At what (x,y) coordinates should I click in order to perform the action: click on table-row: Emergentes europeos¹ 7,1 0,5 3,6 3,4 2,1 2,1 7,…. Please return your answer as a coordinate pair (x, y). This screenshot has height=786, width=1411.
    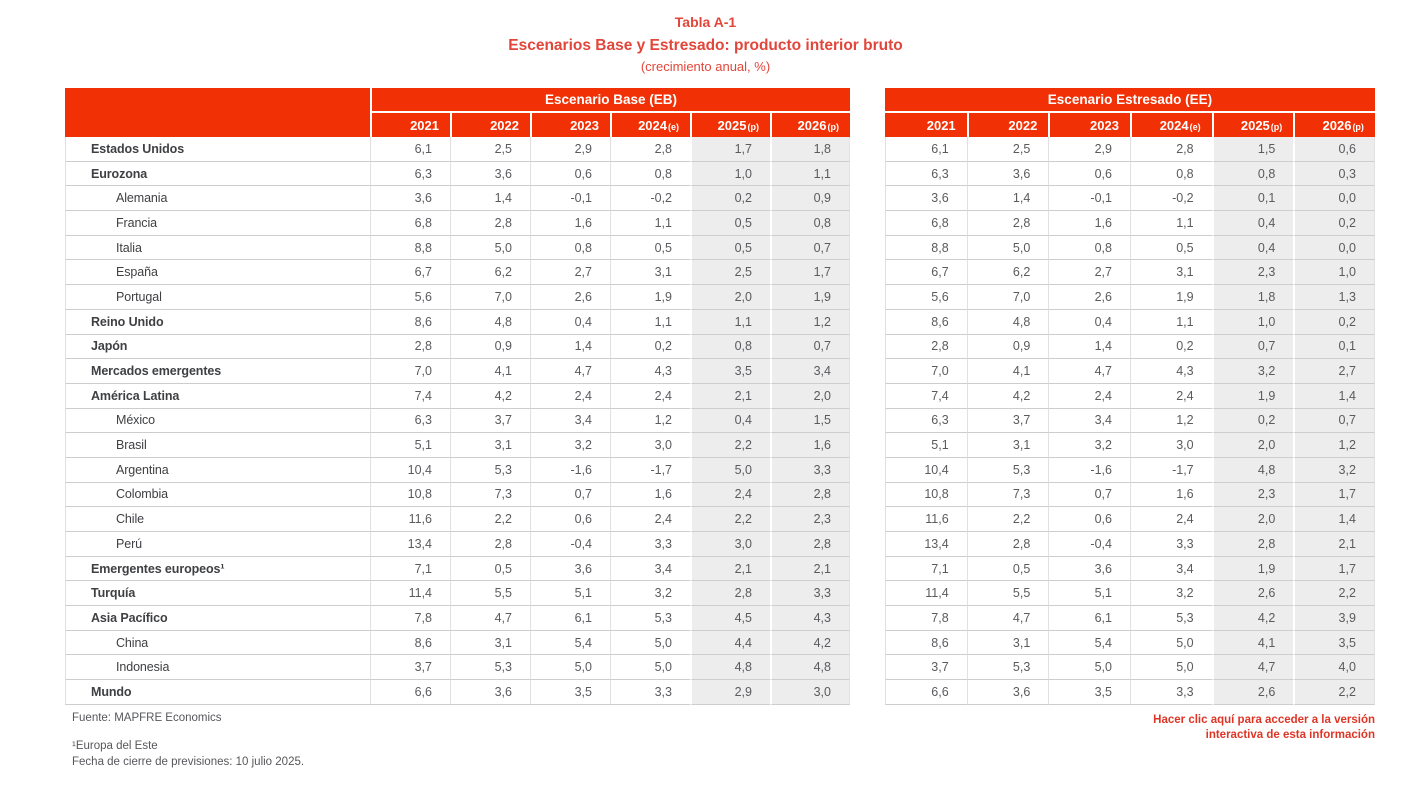
    Looking at the image, I should click on (720, 569).